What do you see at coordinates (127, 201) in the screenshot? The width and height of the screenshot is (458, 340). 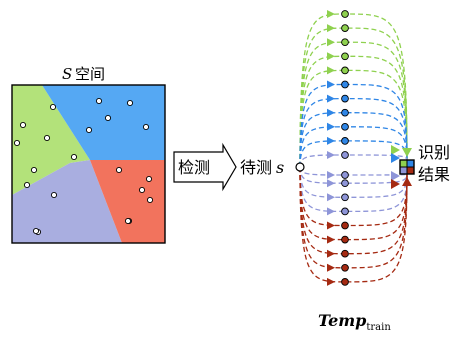 I see `region-red` at bounding box center [127, 201].